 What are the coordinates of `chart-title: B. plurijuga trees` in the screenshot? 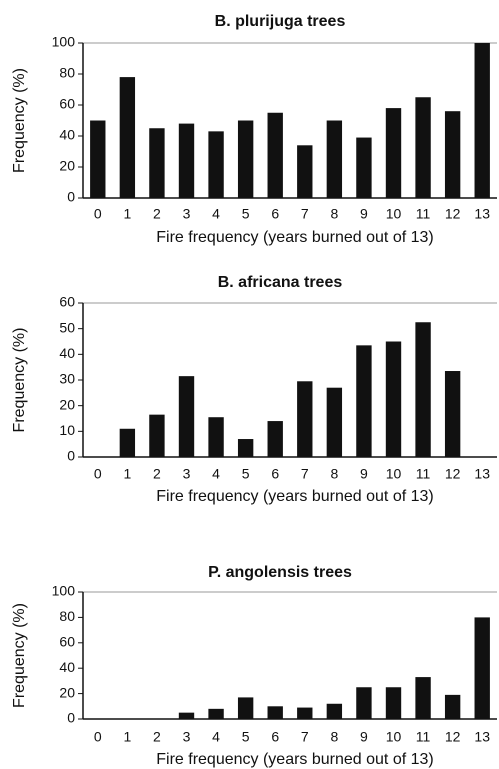 It's located at (280, 21).